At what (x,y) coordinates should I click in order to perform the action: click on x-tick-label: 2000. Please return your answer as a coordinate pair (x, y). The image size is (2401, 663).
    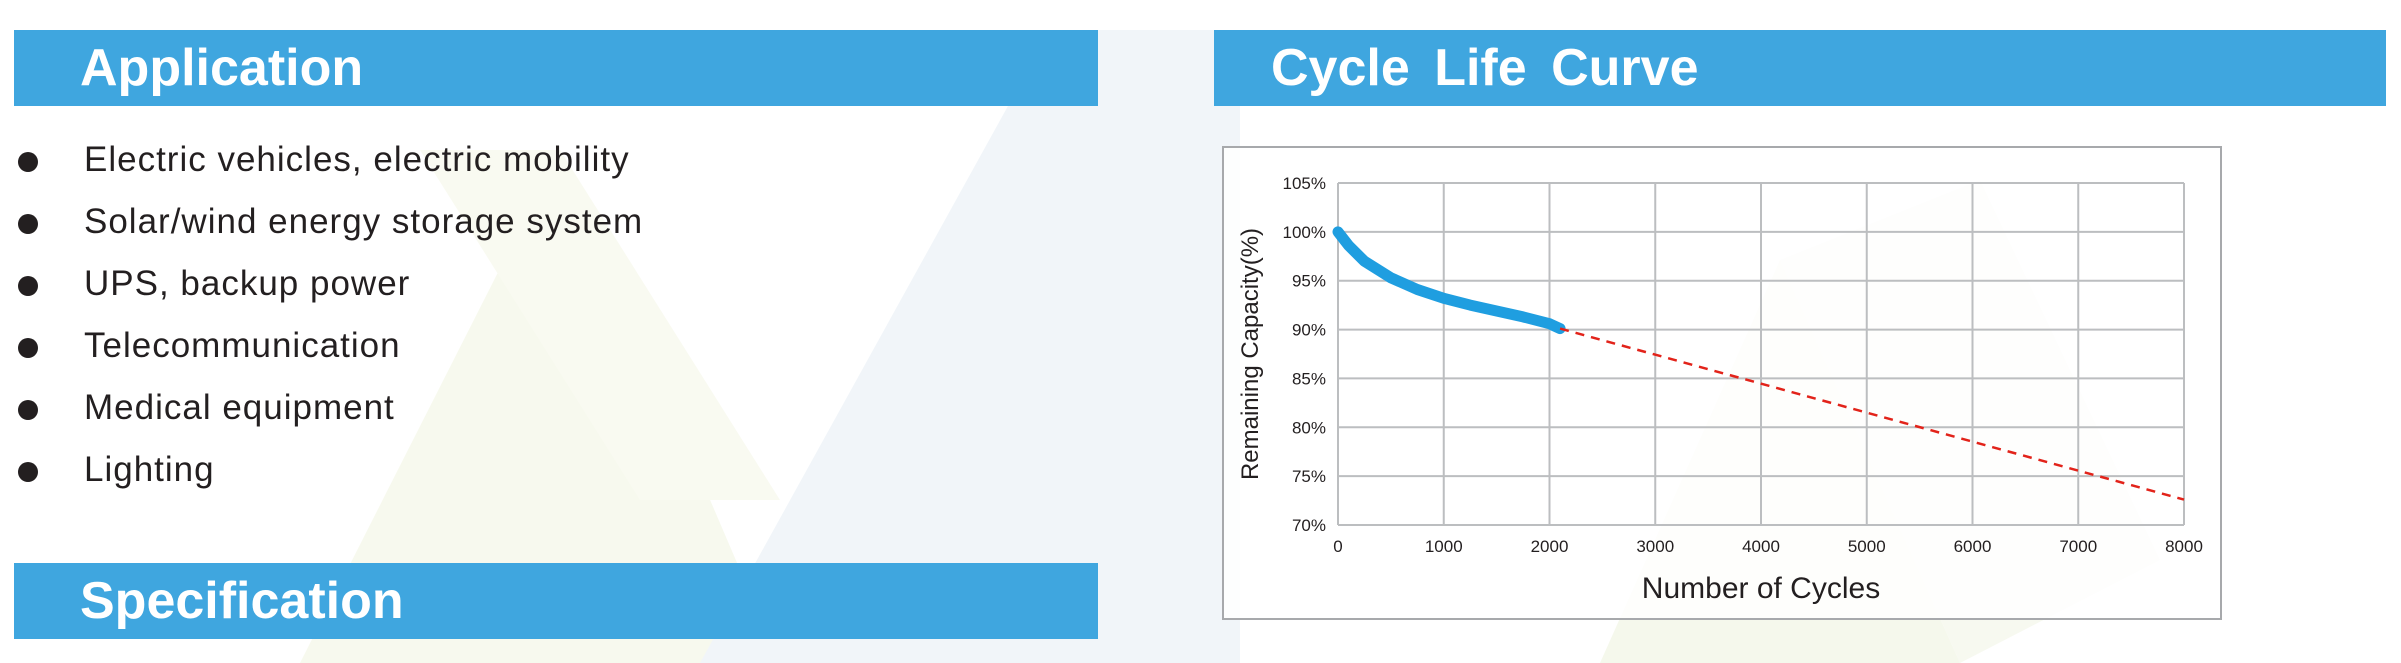
    Looking at the image, I should click on (1550, 546).